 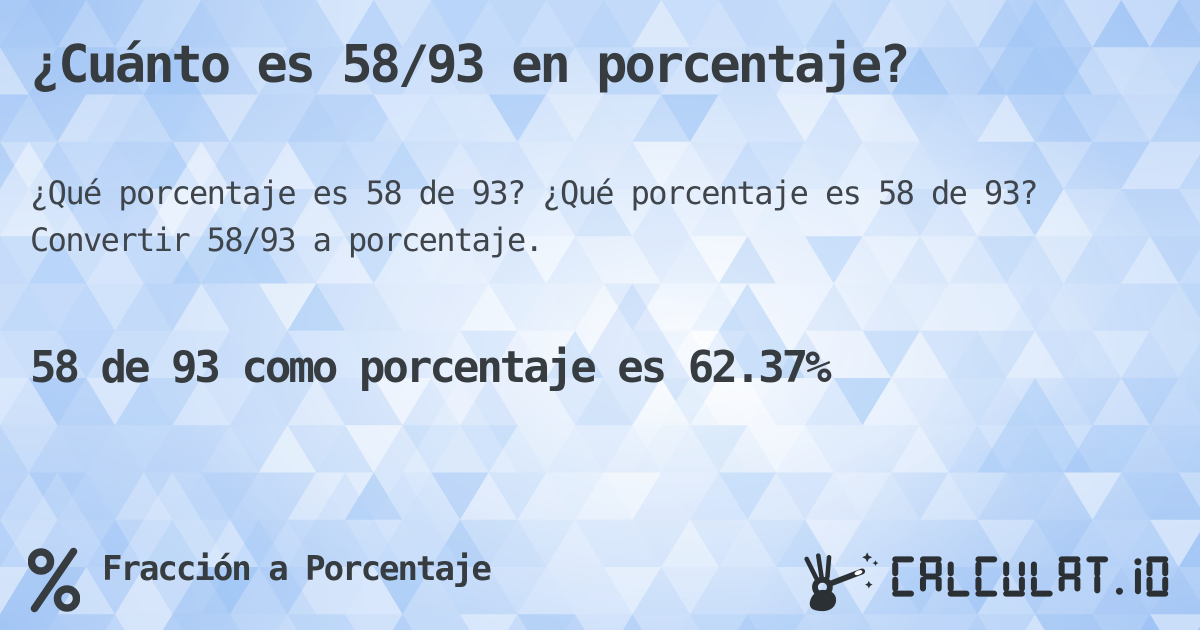 I want to click on result-statement: 58 de 93 como porcentaje es 62.37%, so click(x=431, y=367).